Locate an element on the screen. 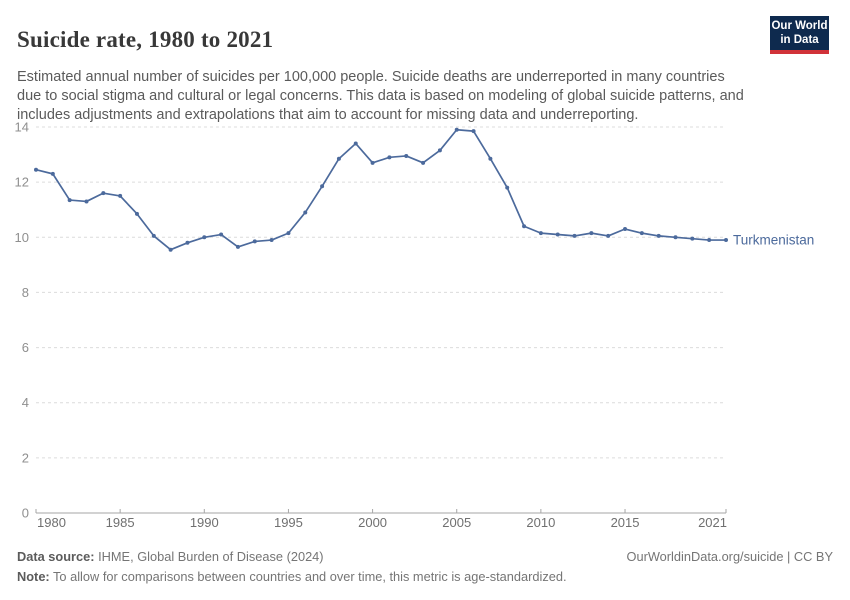 This screenshot has height=600, width=850. owid-logo-line1: Our World is located at coordinates (799, 26).